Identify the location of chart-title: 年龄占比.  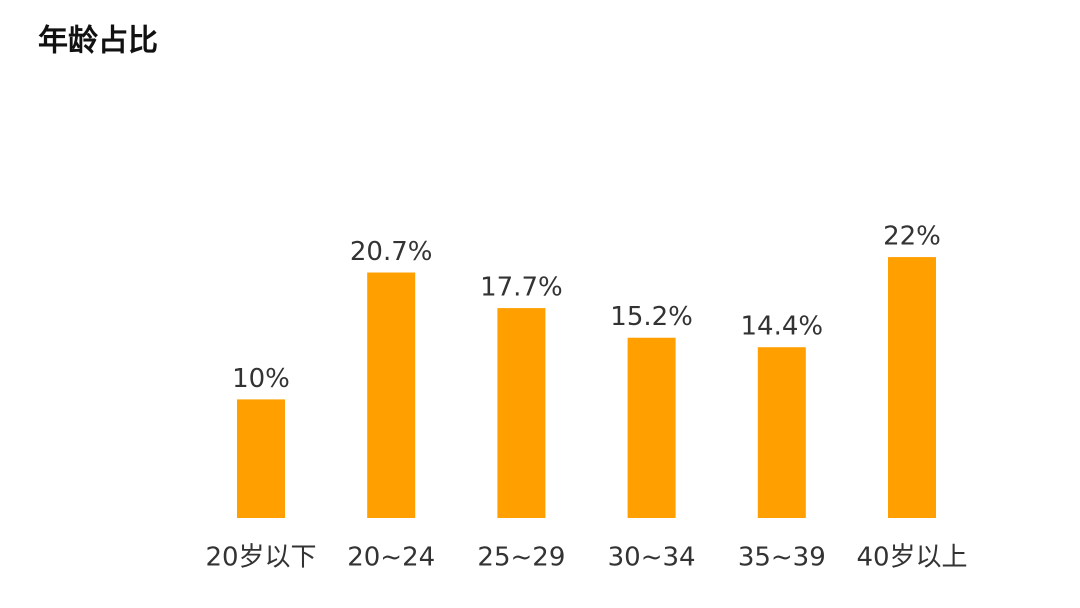
(98, 41).